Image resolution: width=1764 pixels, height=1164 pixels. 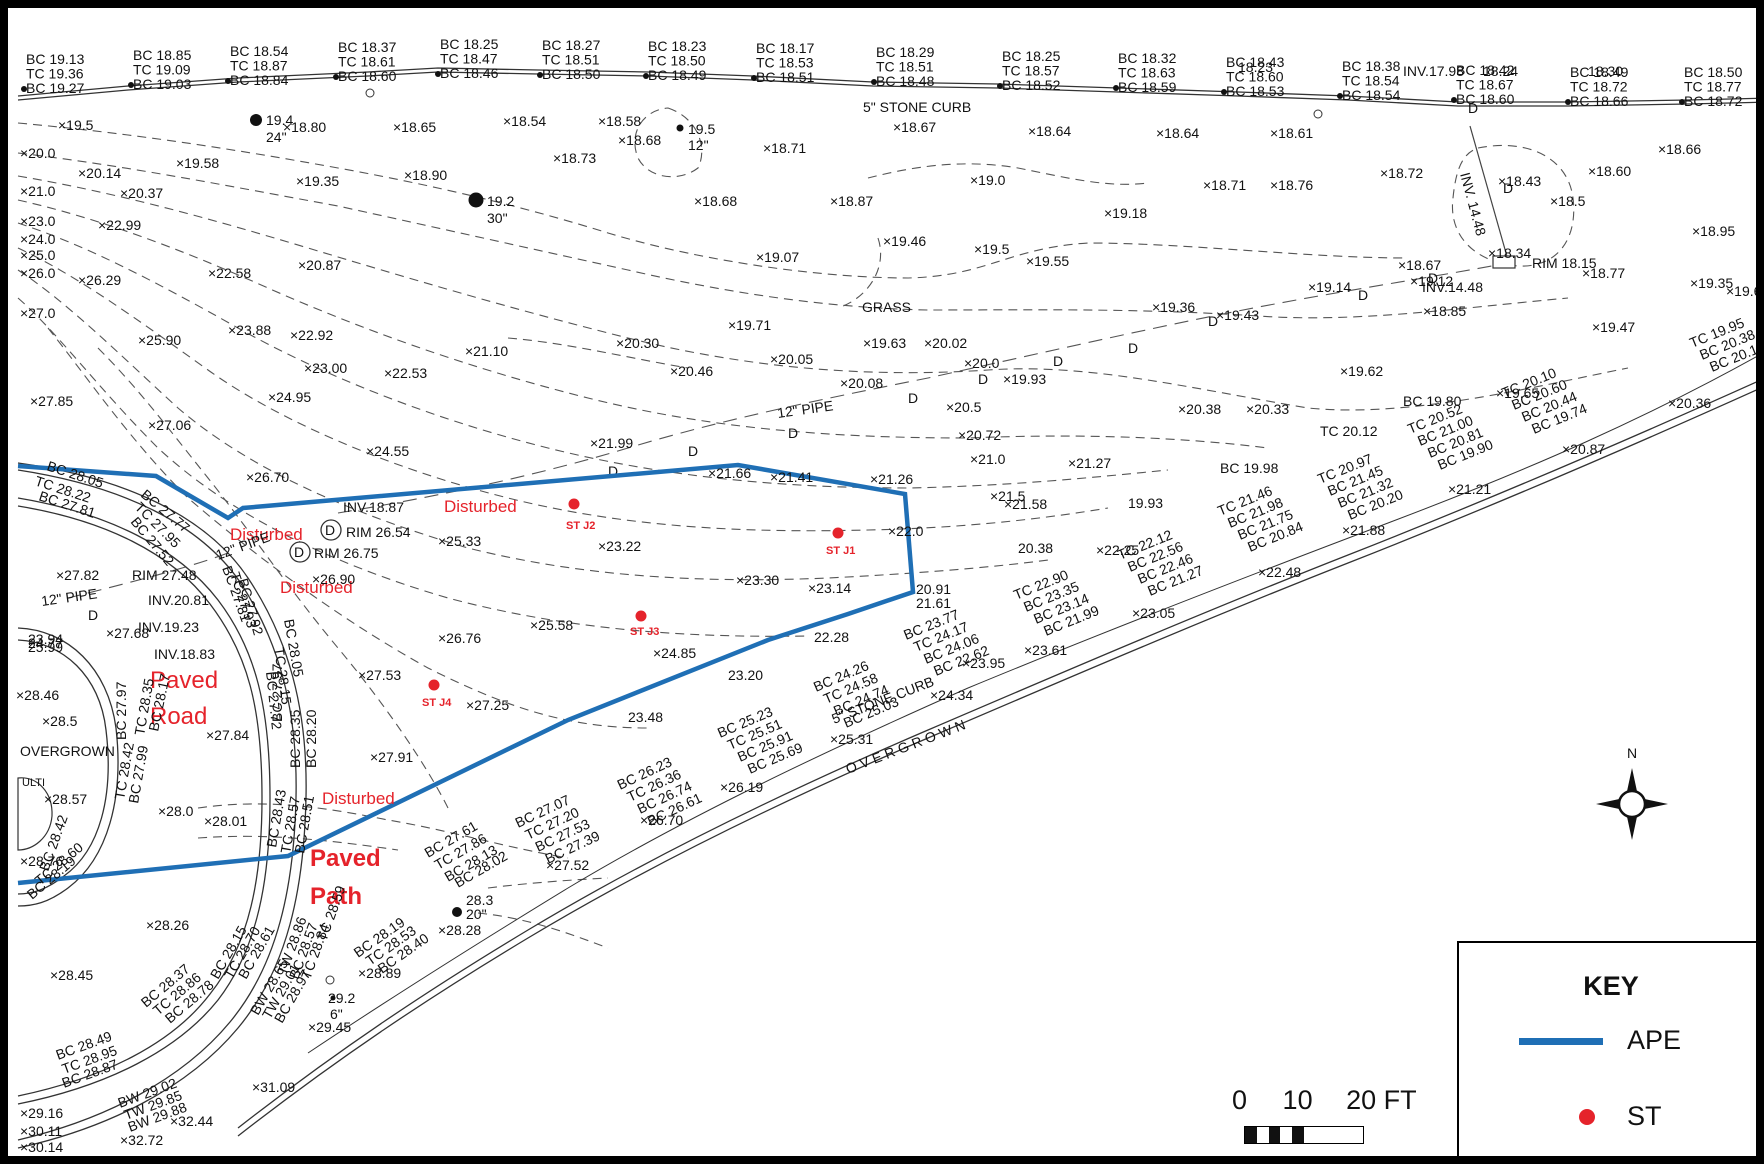 I want to click on map-key: KEY APE ST, so click(x=1606, y=1048).